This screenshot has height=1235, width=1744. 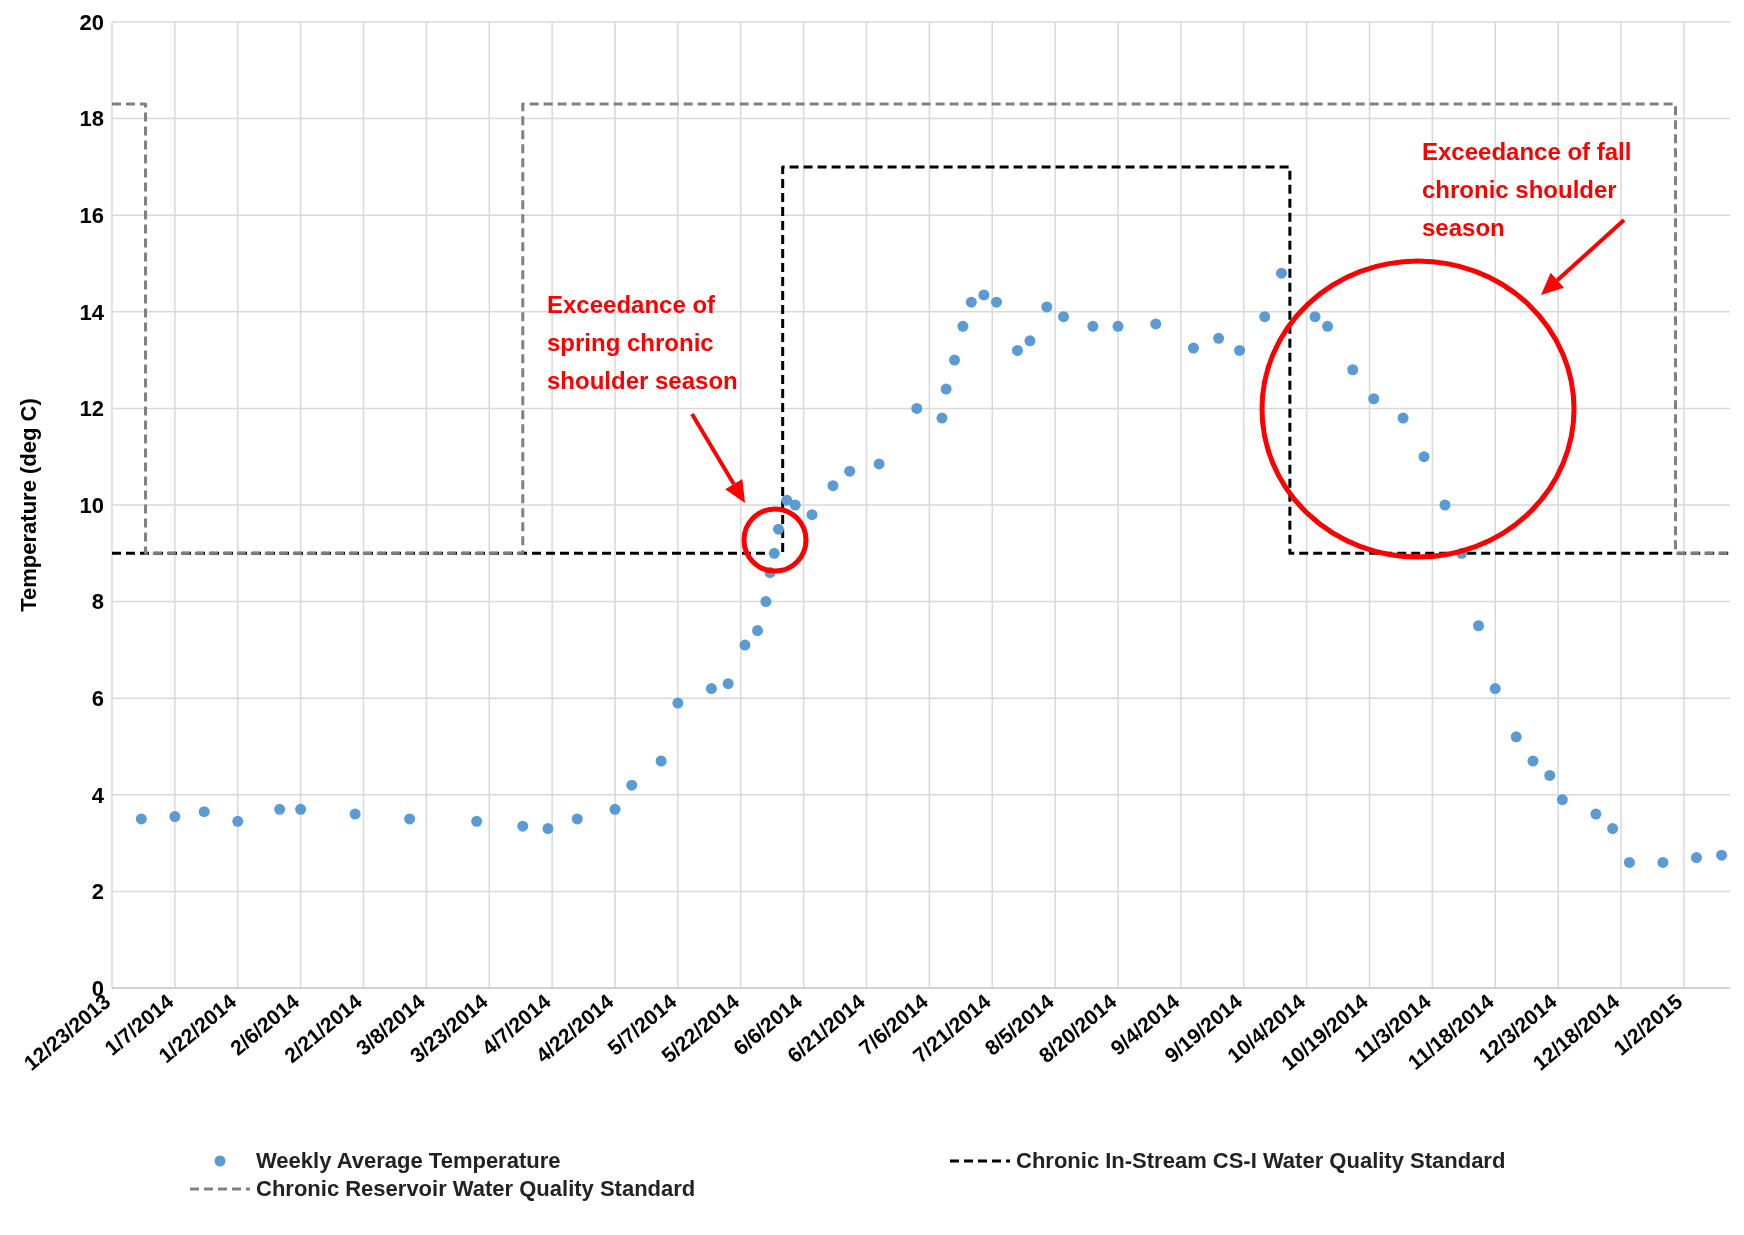 What do you see at coordinates (91, 505) in the screenshot?
I see `y-tick-label: 10` at bounding box center [91, 505].